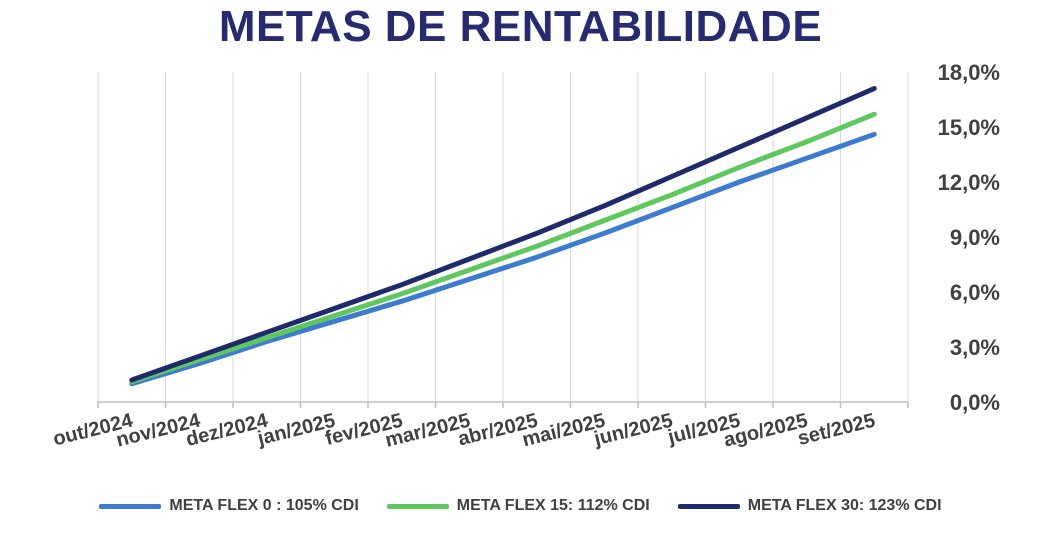  I want to click on y-tick-labels: 0,0% 3,0% 6,0% 9,0% 12,0% 15,0% 18,0%, so click(969, 237).